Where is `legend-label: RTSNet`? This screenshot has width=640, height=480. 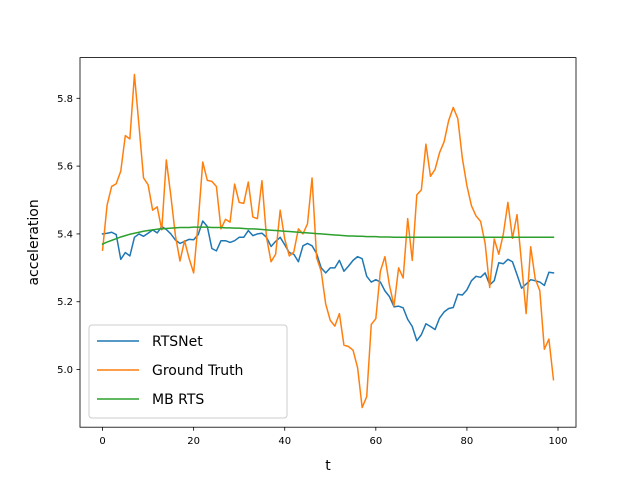 legend-label: RTSNet is located at coordinates (177, 342).